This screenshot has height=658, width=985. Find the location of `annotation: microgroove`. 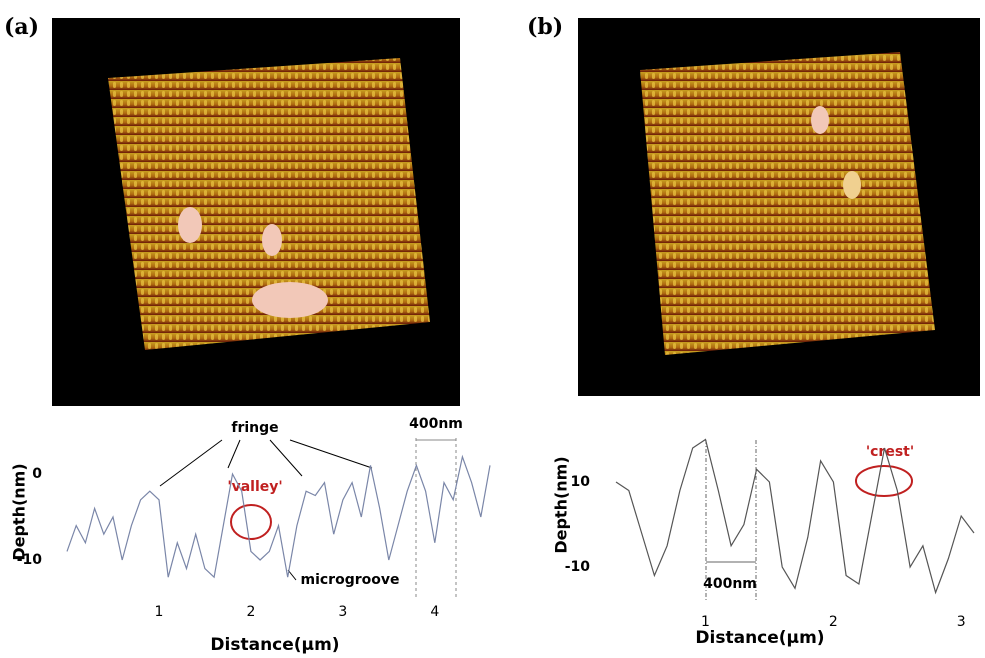

annotation: microgroove is located at coordinates (350, 580).